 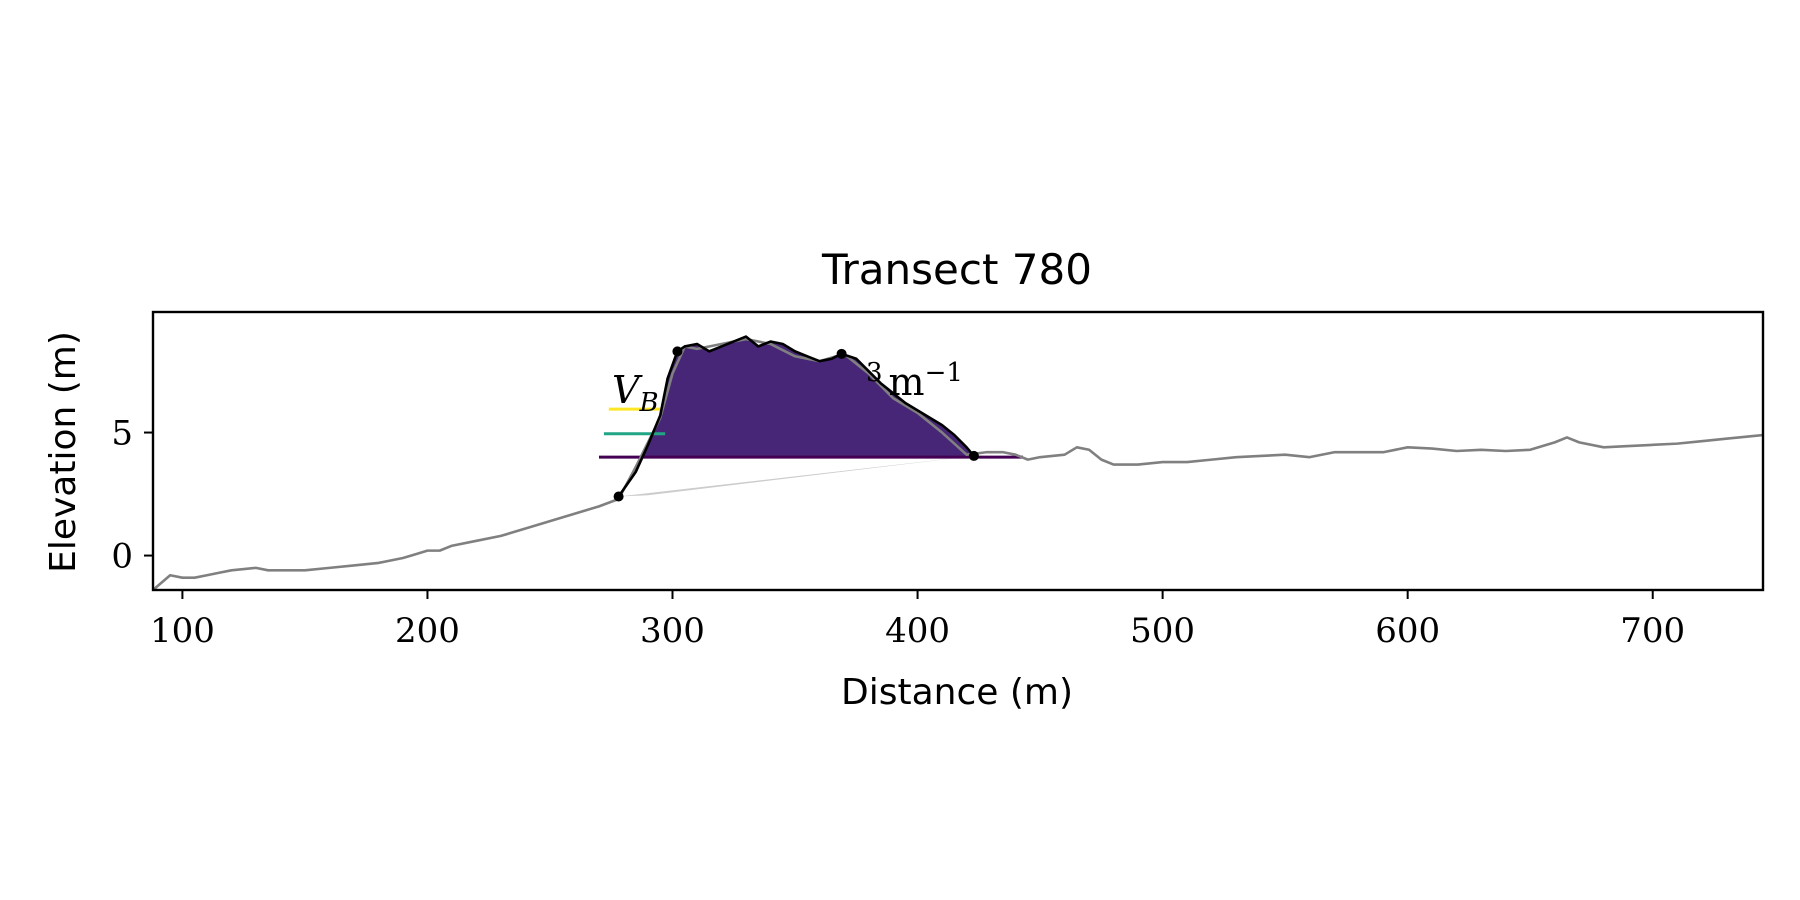 What do you see at coordinates (914, 381) in the screenshot?
I see `volume-annotation-tail: 3 m−1` at bounding box center [914, 381].